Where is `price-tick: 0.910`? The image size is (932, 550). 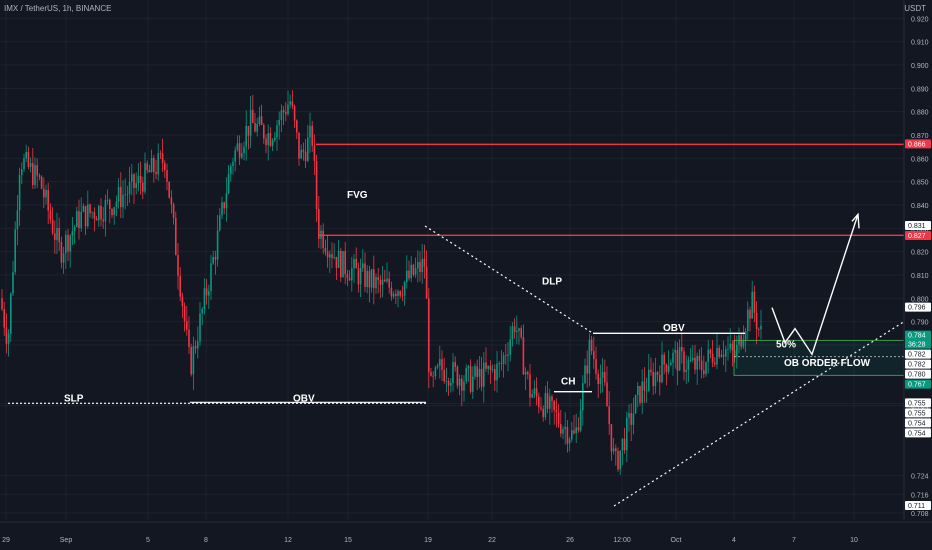 price-tick: 0.910 is located at coordinates (920, 43).